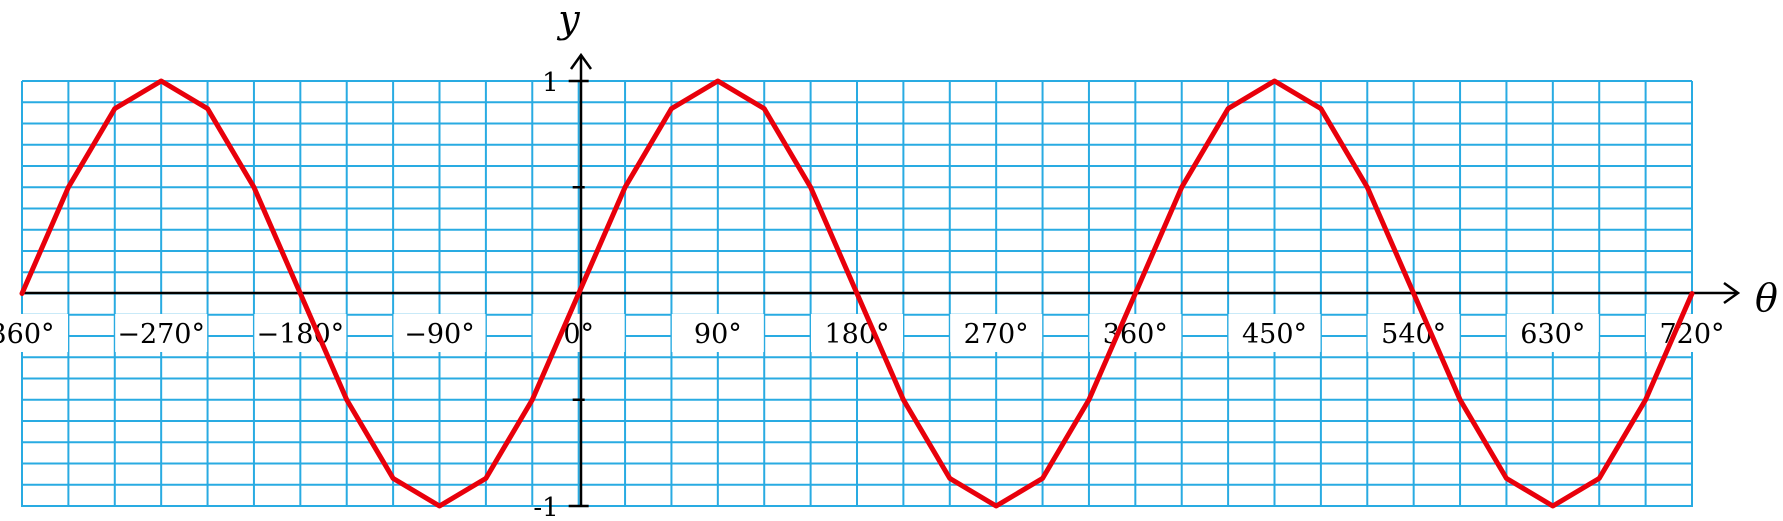  Describe the element at coordinates (1766, 298) in the screenshot. I see `x-axis-title: θ` at that location.